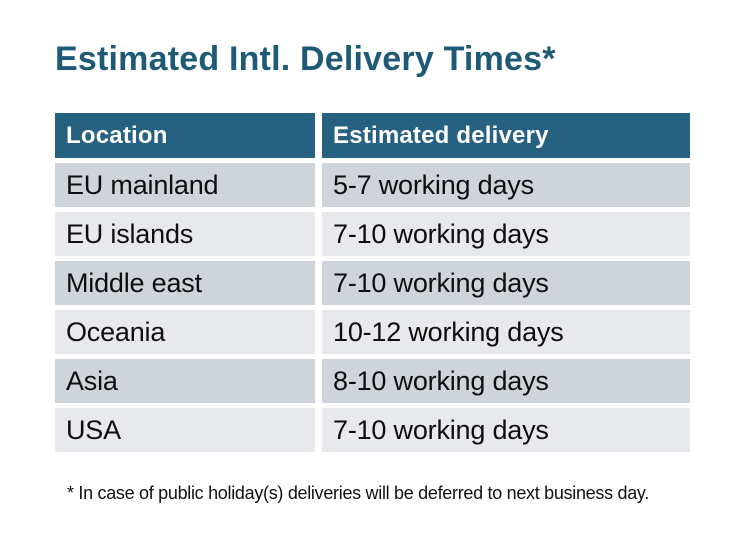 This screenshot has height=536, width=745. Describe the element at coordinates (506, 185) in the screenshot. I see `cell-delivery: 5-7 working days` at that location.